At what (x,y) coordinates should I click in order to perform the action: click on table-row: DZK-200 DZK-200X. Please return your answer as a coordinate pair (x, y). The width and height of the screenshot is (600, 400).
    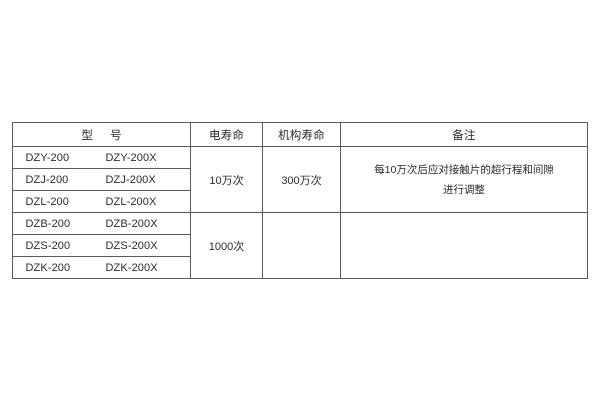
    Looking at the image, I should click on (300, 267).